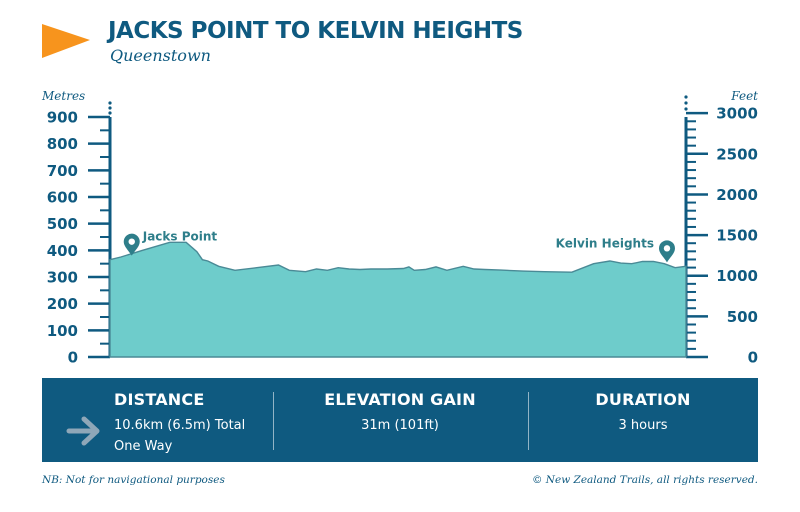 This screenshot has width=800, height=512. Describe the element at coordinates (399, 246) in the screenshot. I see `annotations: Jacks Point Kelvin Heights` at that location.